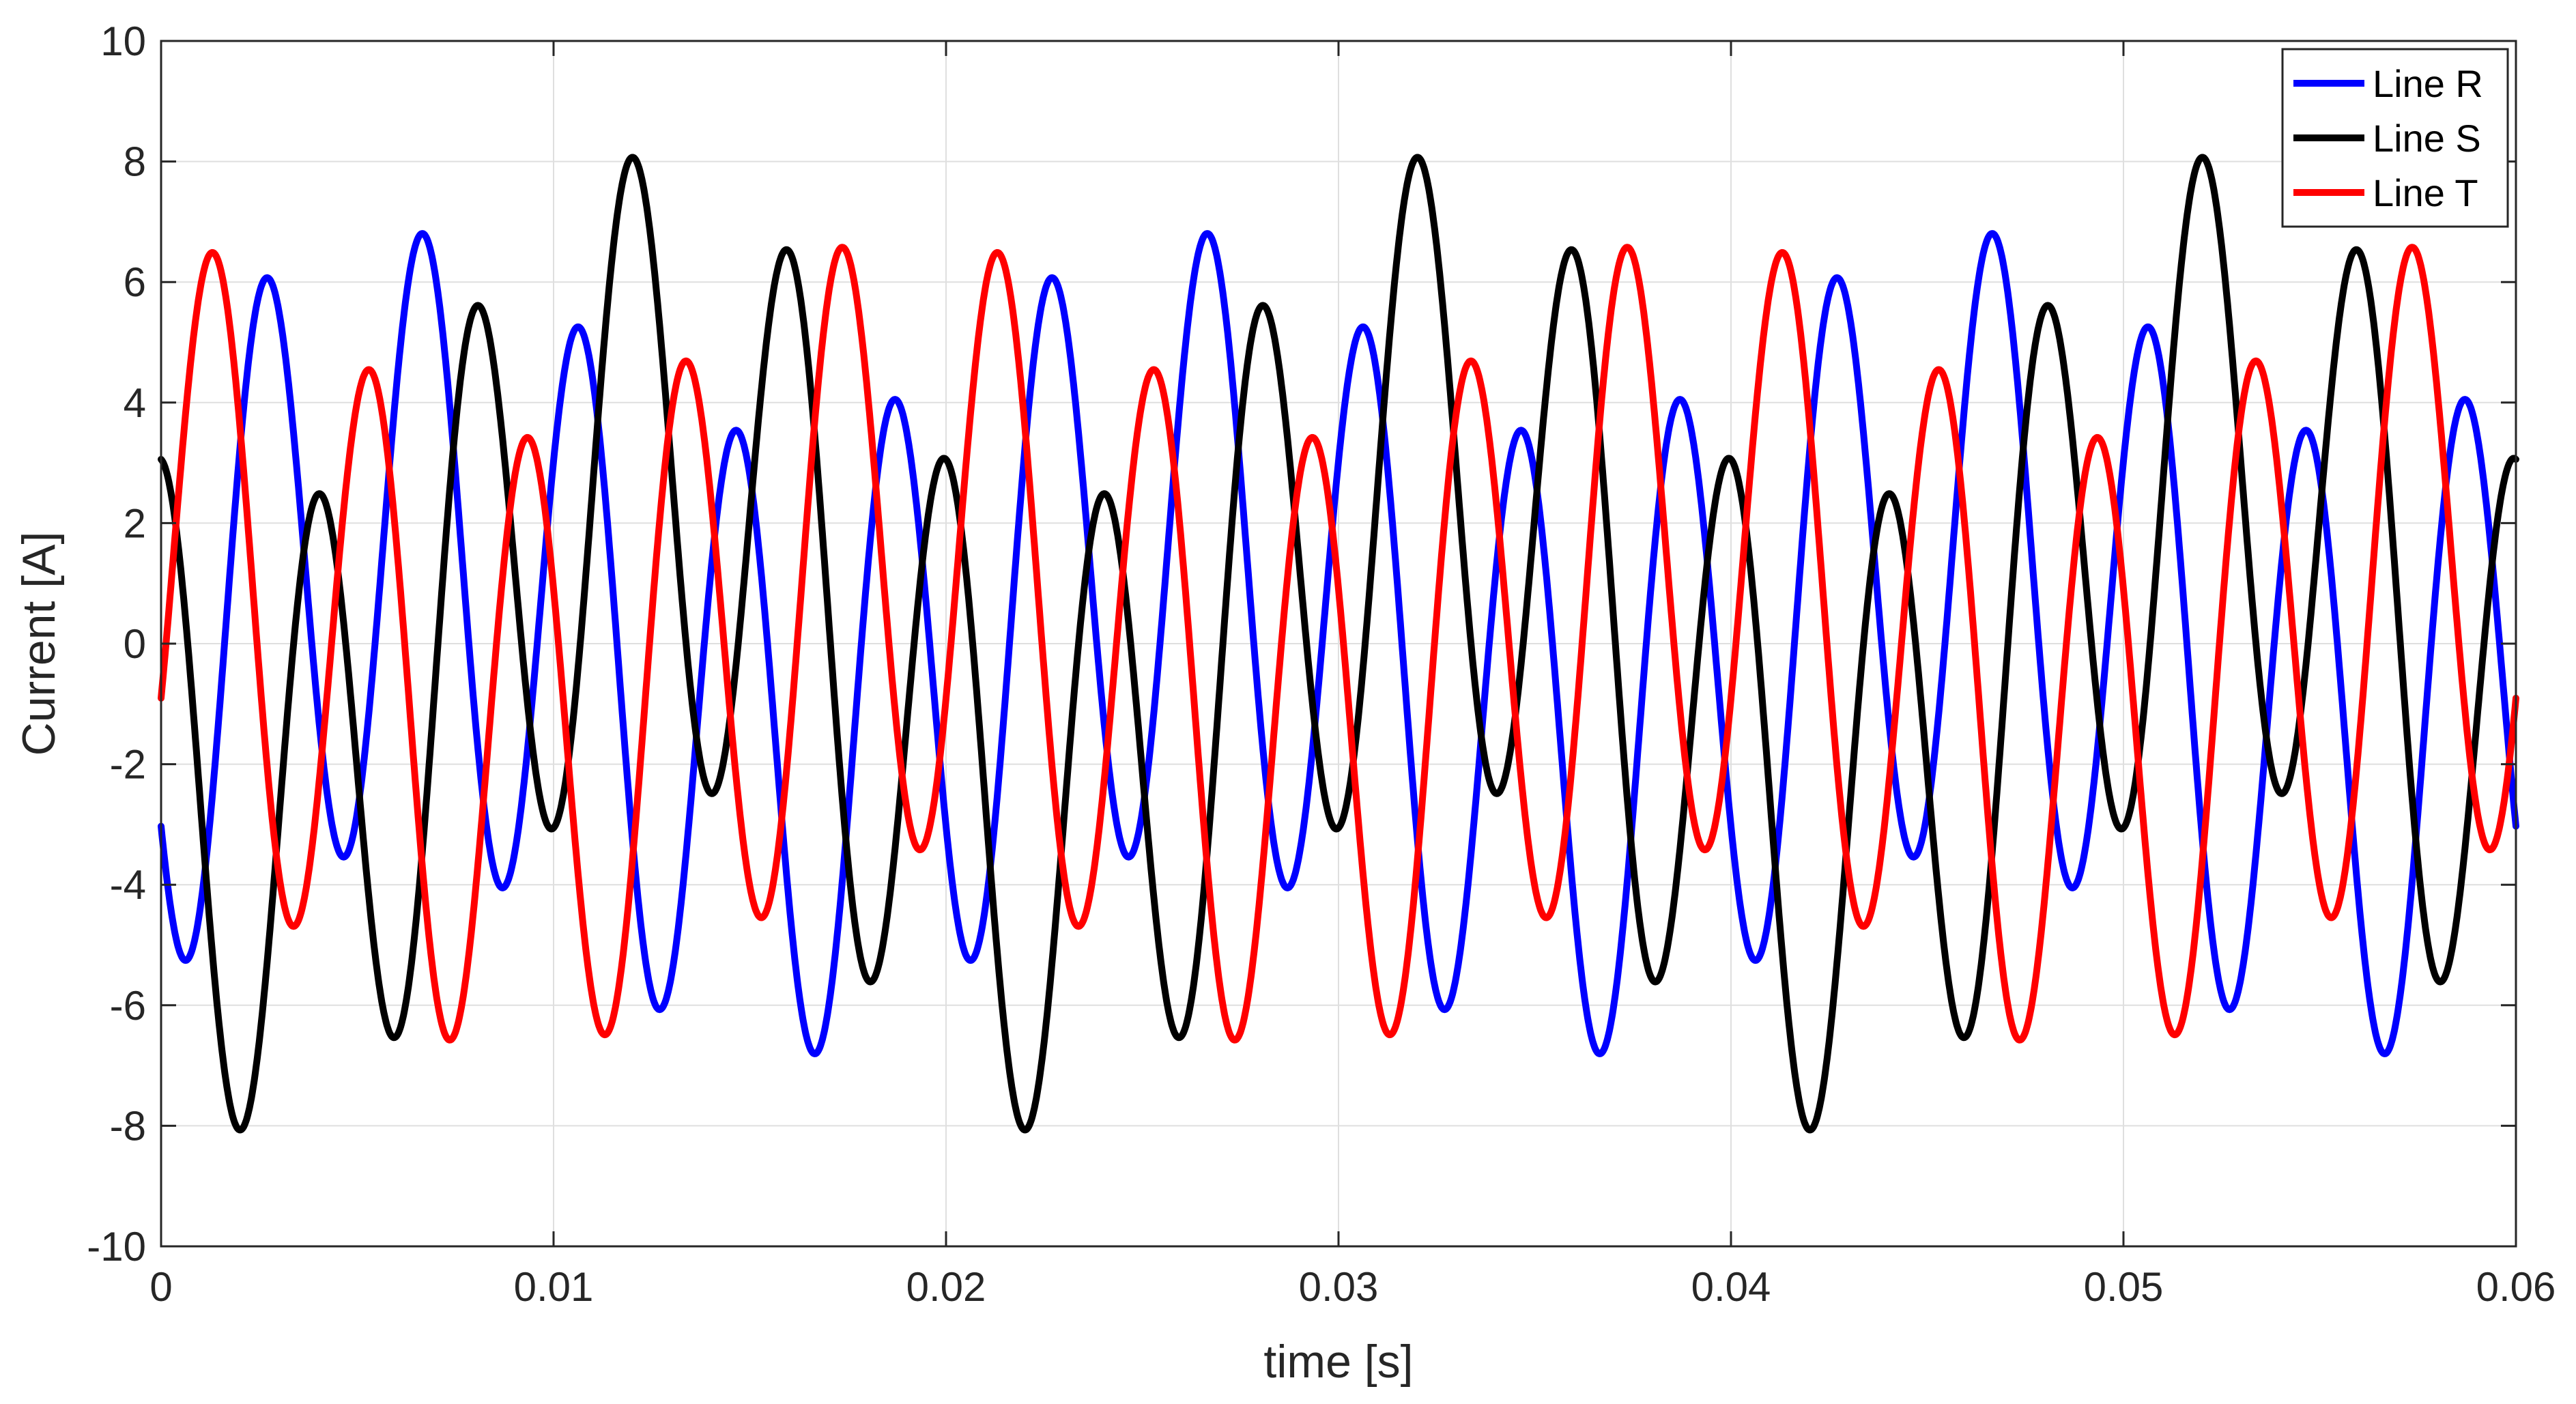  I want to click on y-tick-label: 4, so click(135, 403).